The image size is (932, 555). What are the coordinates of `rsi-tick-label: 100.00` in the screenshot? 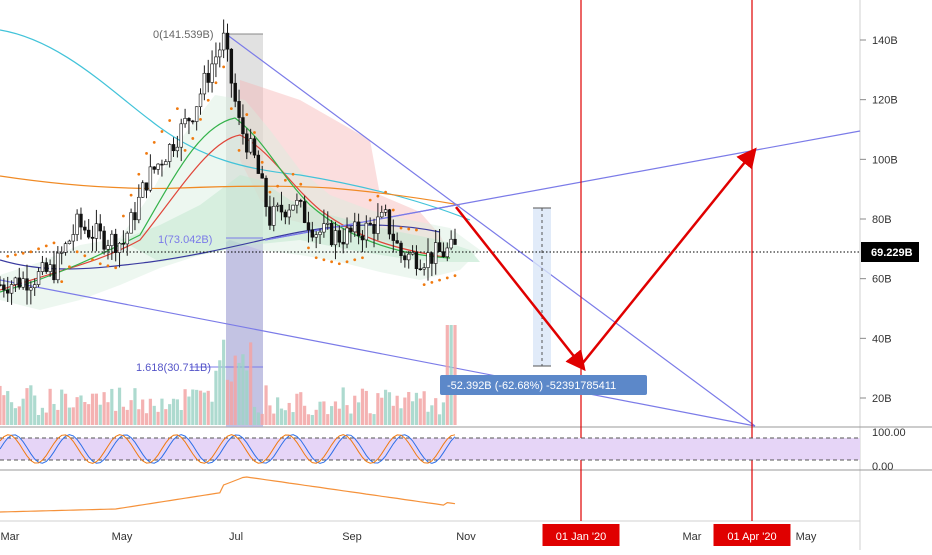 It's located at (889, 433).